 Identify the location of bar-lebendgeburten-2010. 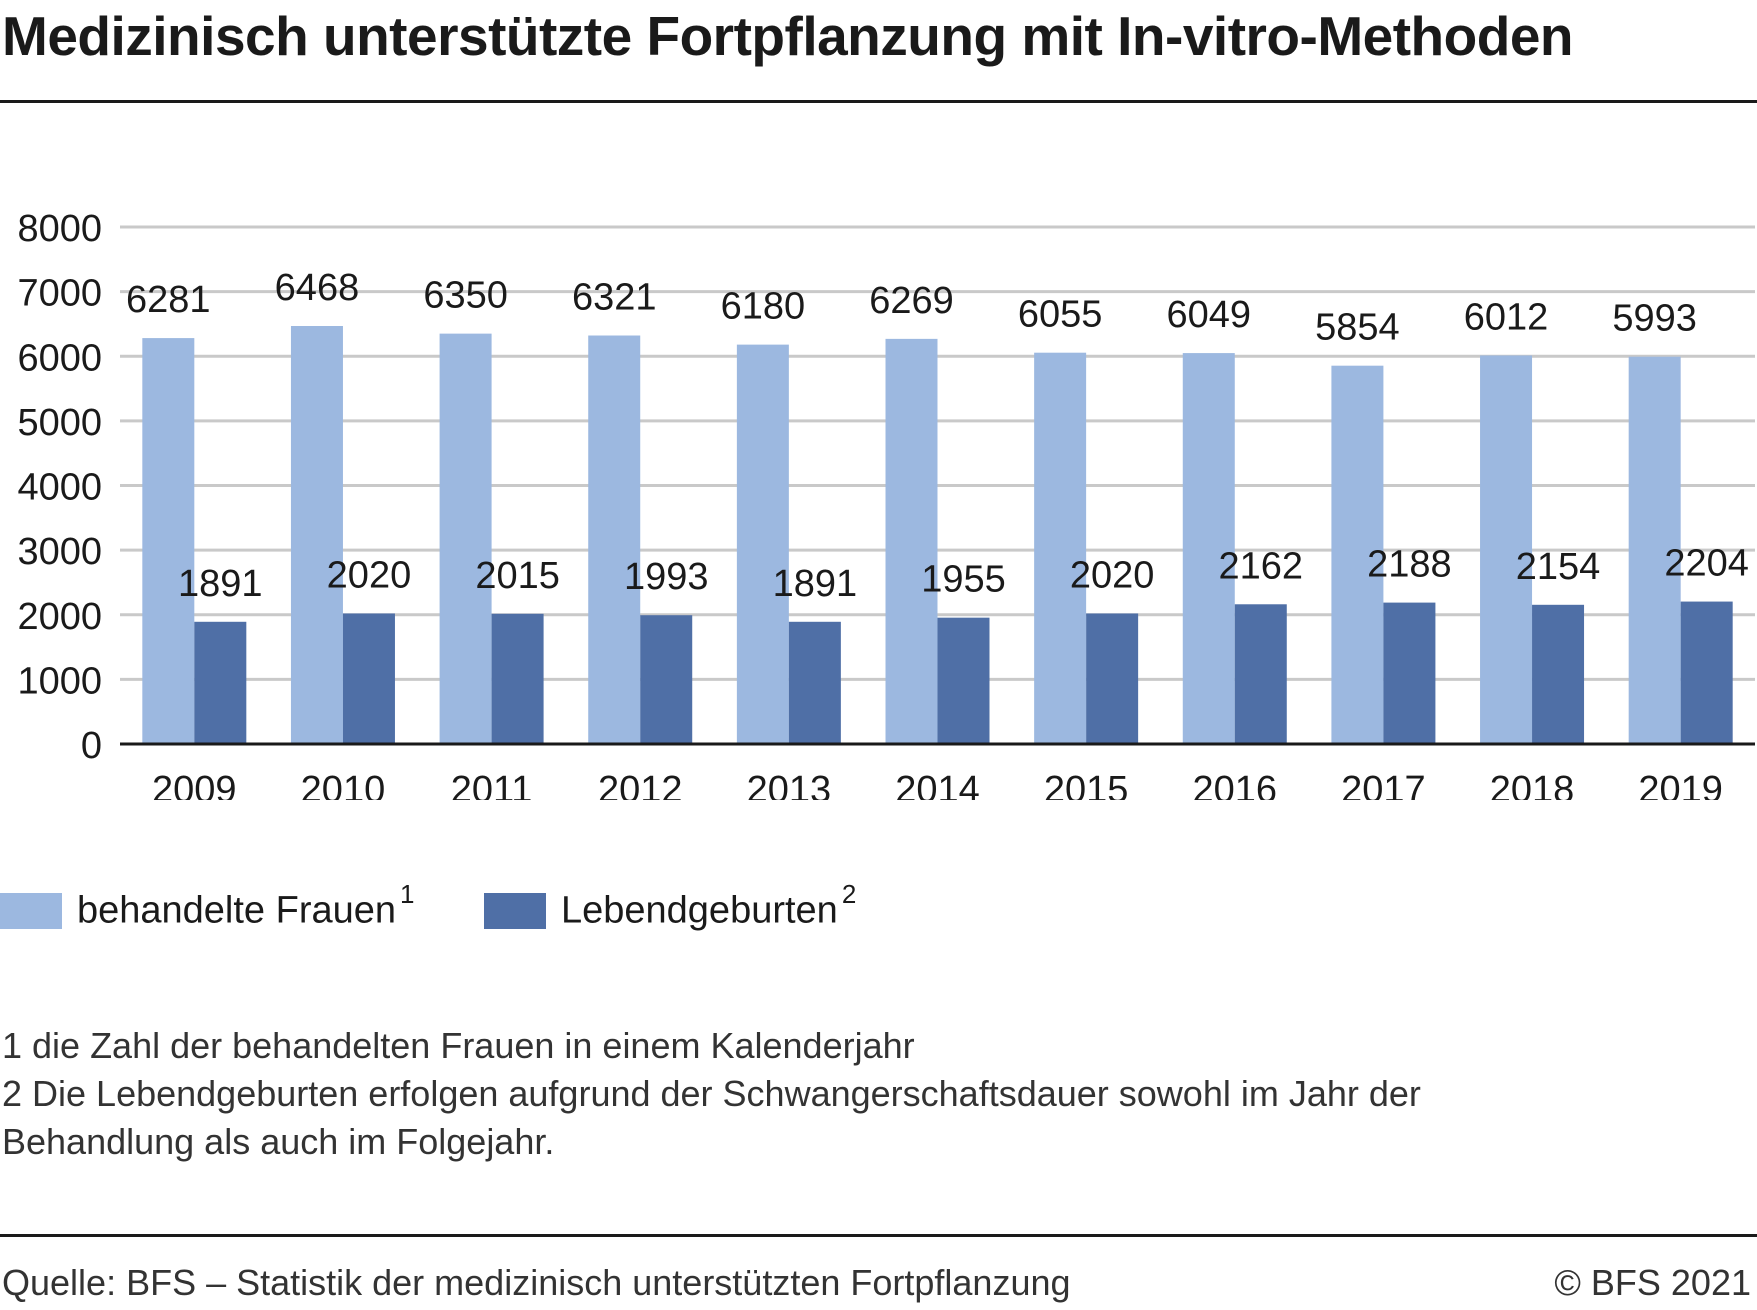
(368, 678).